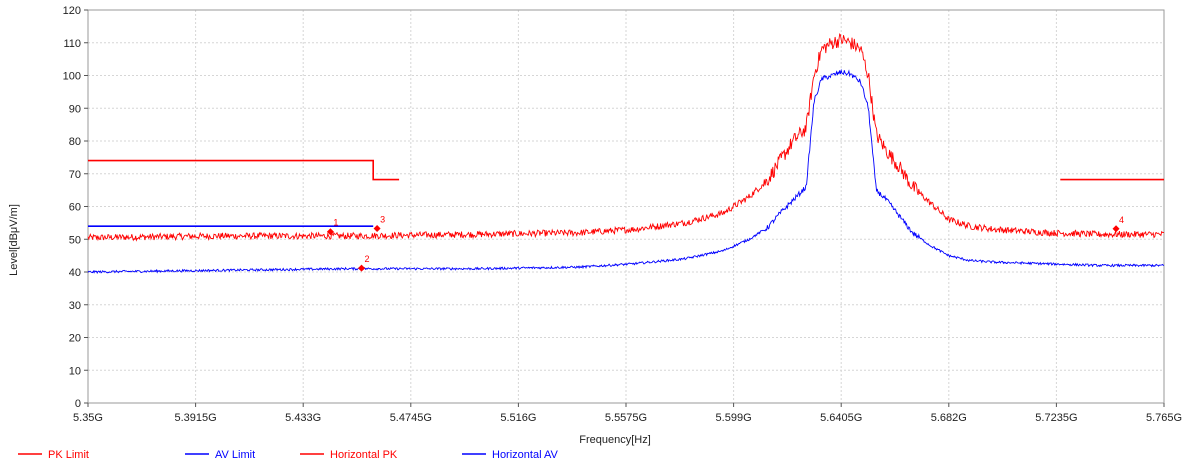  What do you see at coordinates (75, 273) in the screenshot?
I see `y-tick-label: 40` at bounding box center [75, 273].